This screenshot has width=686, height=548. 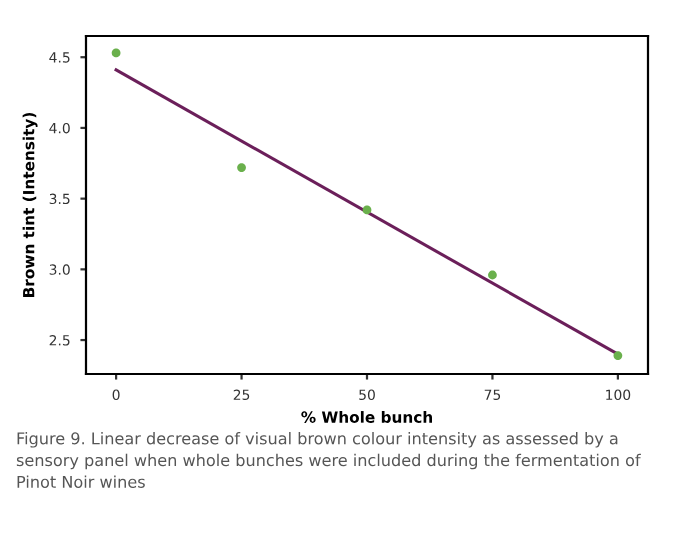 What do you see at coordinates (328, 460) in the screenshot?
I see `caption: Figure 9. Linear decrease of visual brown colour intensity as assessed by a sensory panel when whole bunches were included during the fermentation of Pinot Noir wines` at bounding box center [328, 460].